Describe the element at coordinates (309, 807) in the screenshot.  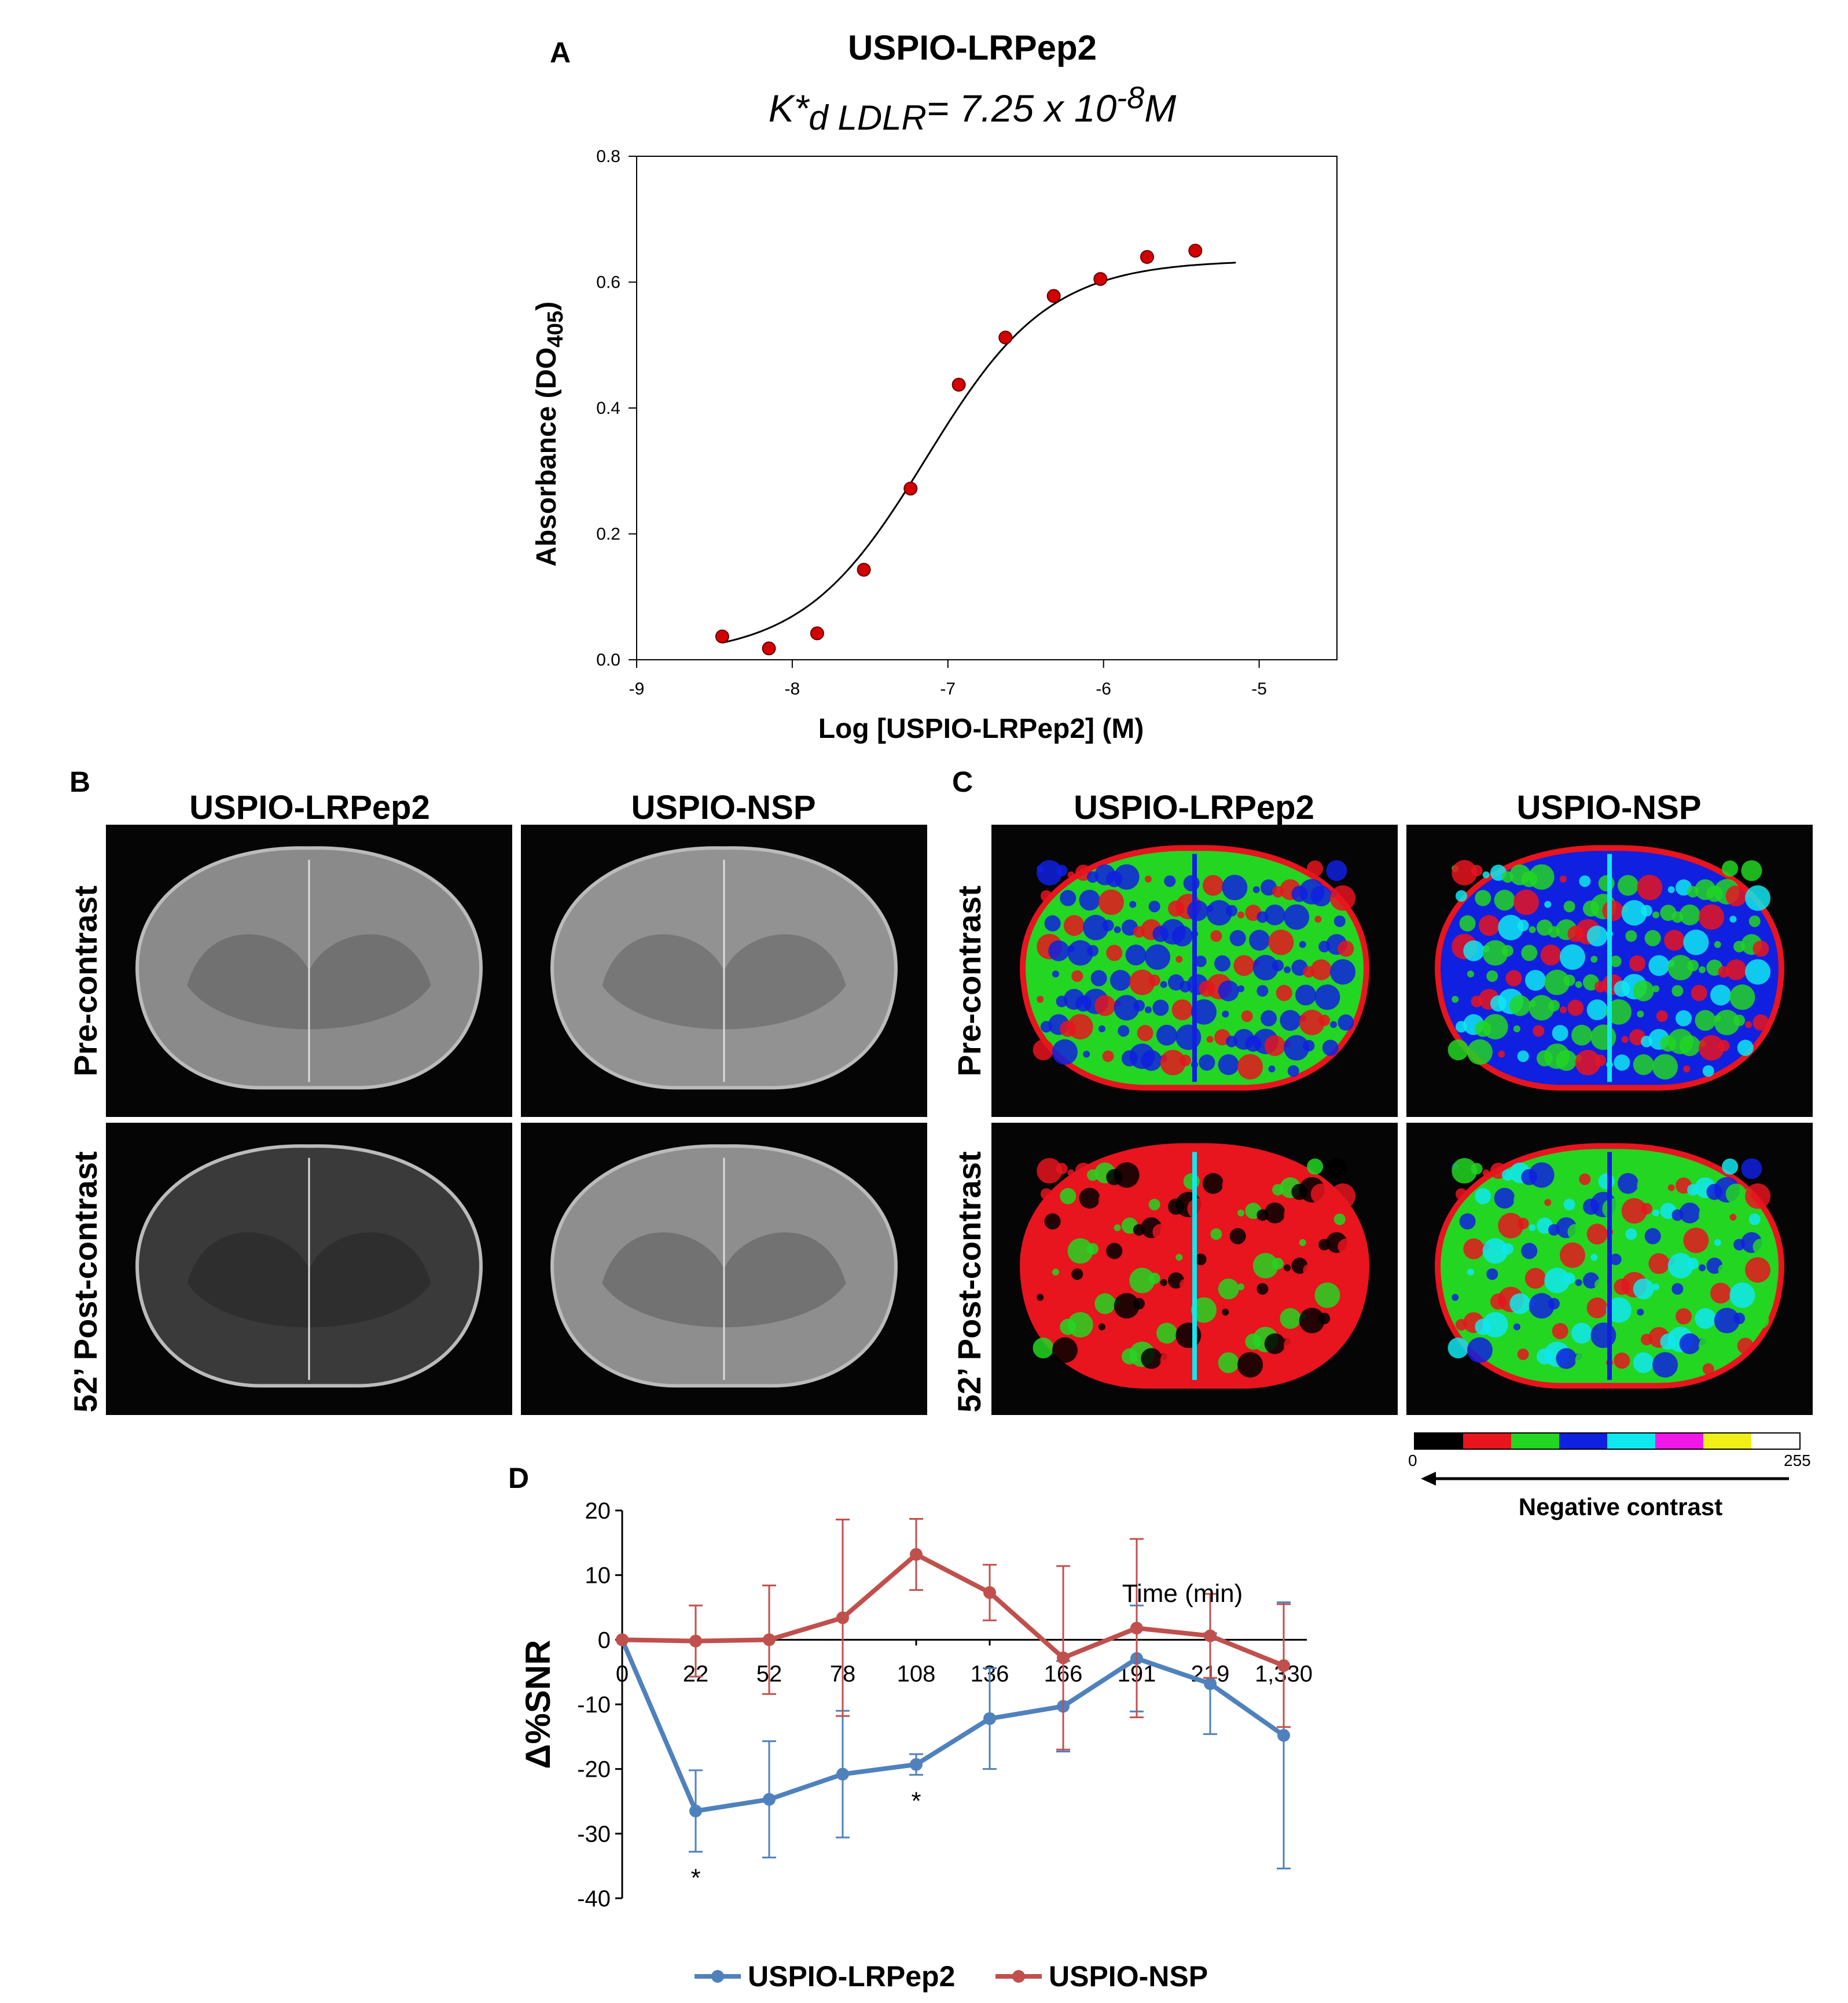
I see `panel-b-col-title-left: USPIO-LRPep2` at that location.